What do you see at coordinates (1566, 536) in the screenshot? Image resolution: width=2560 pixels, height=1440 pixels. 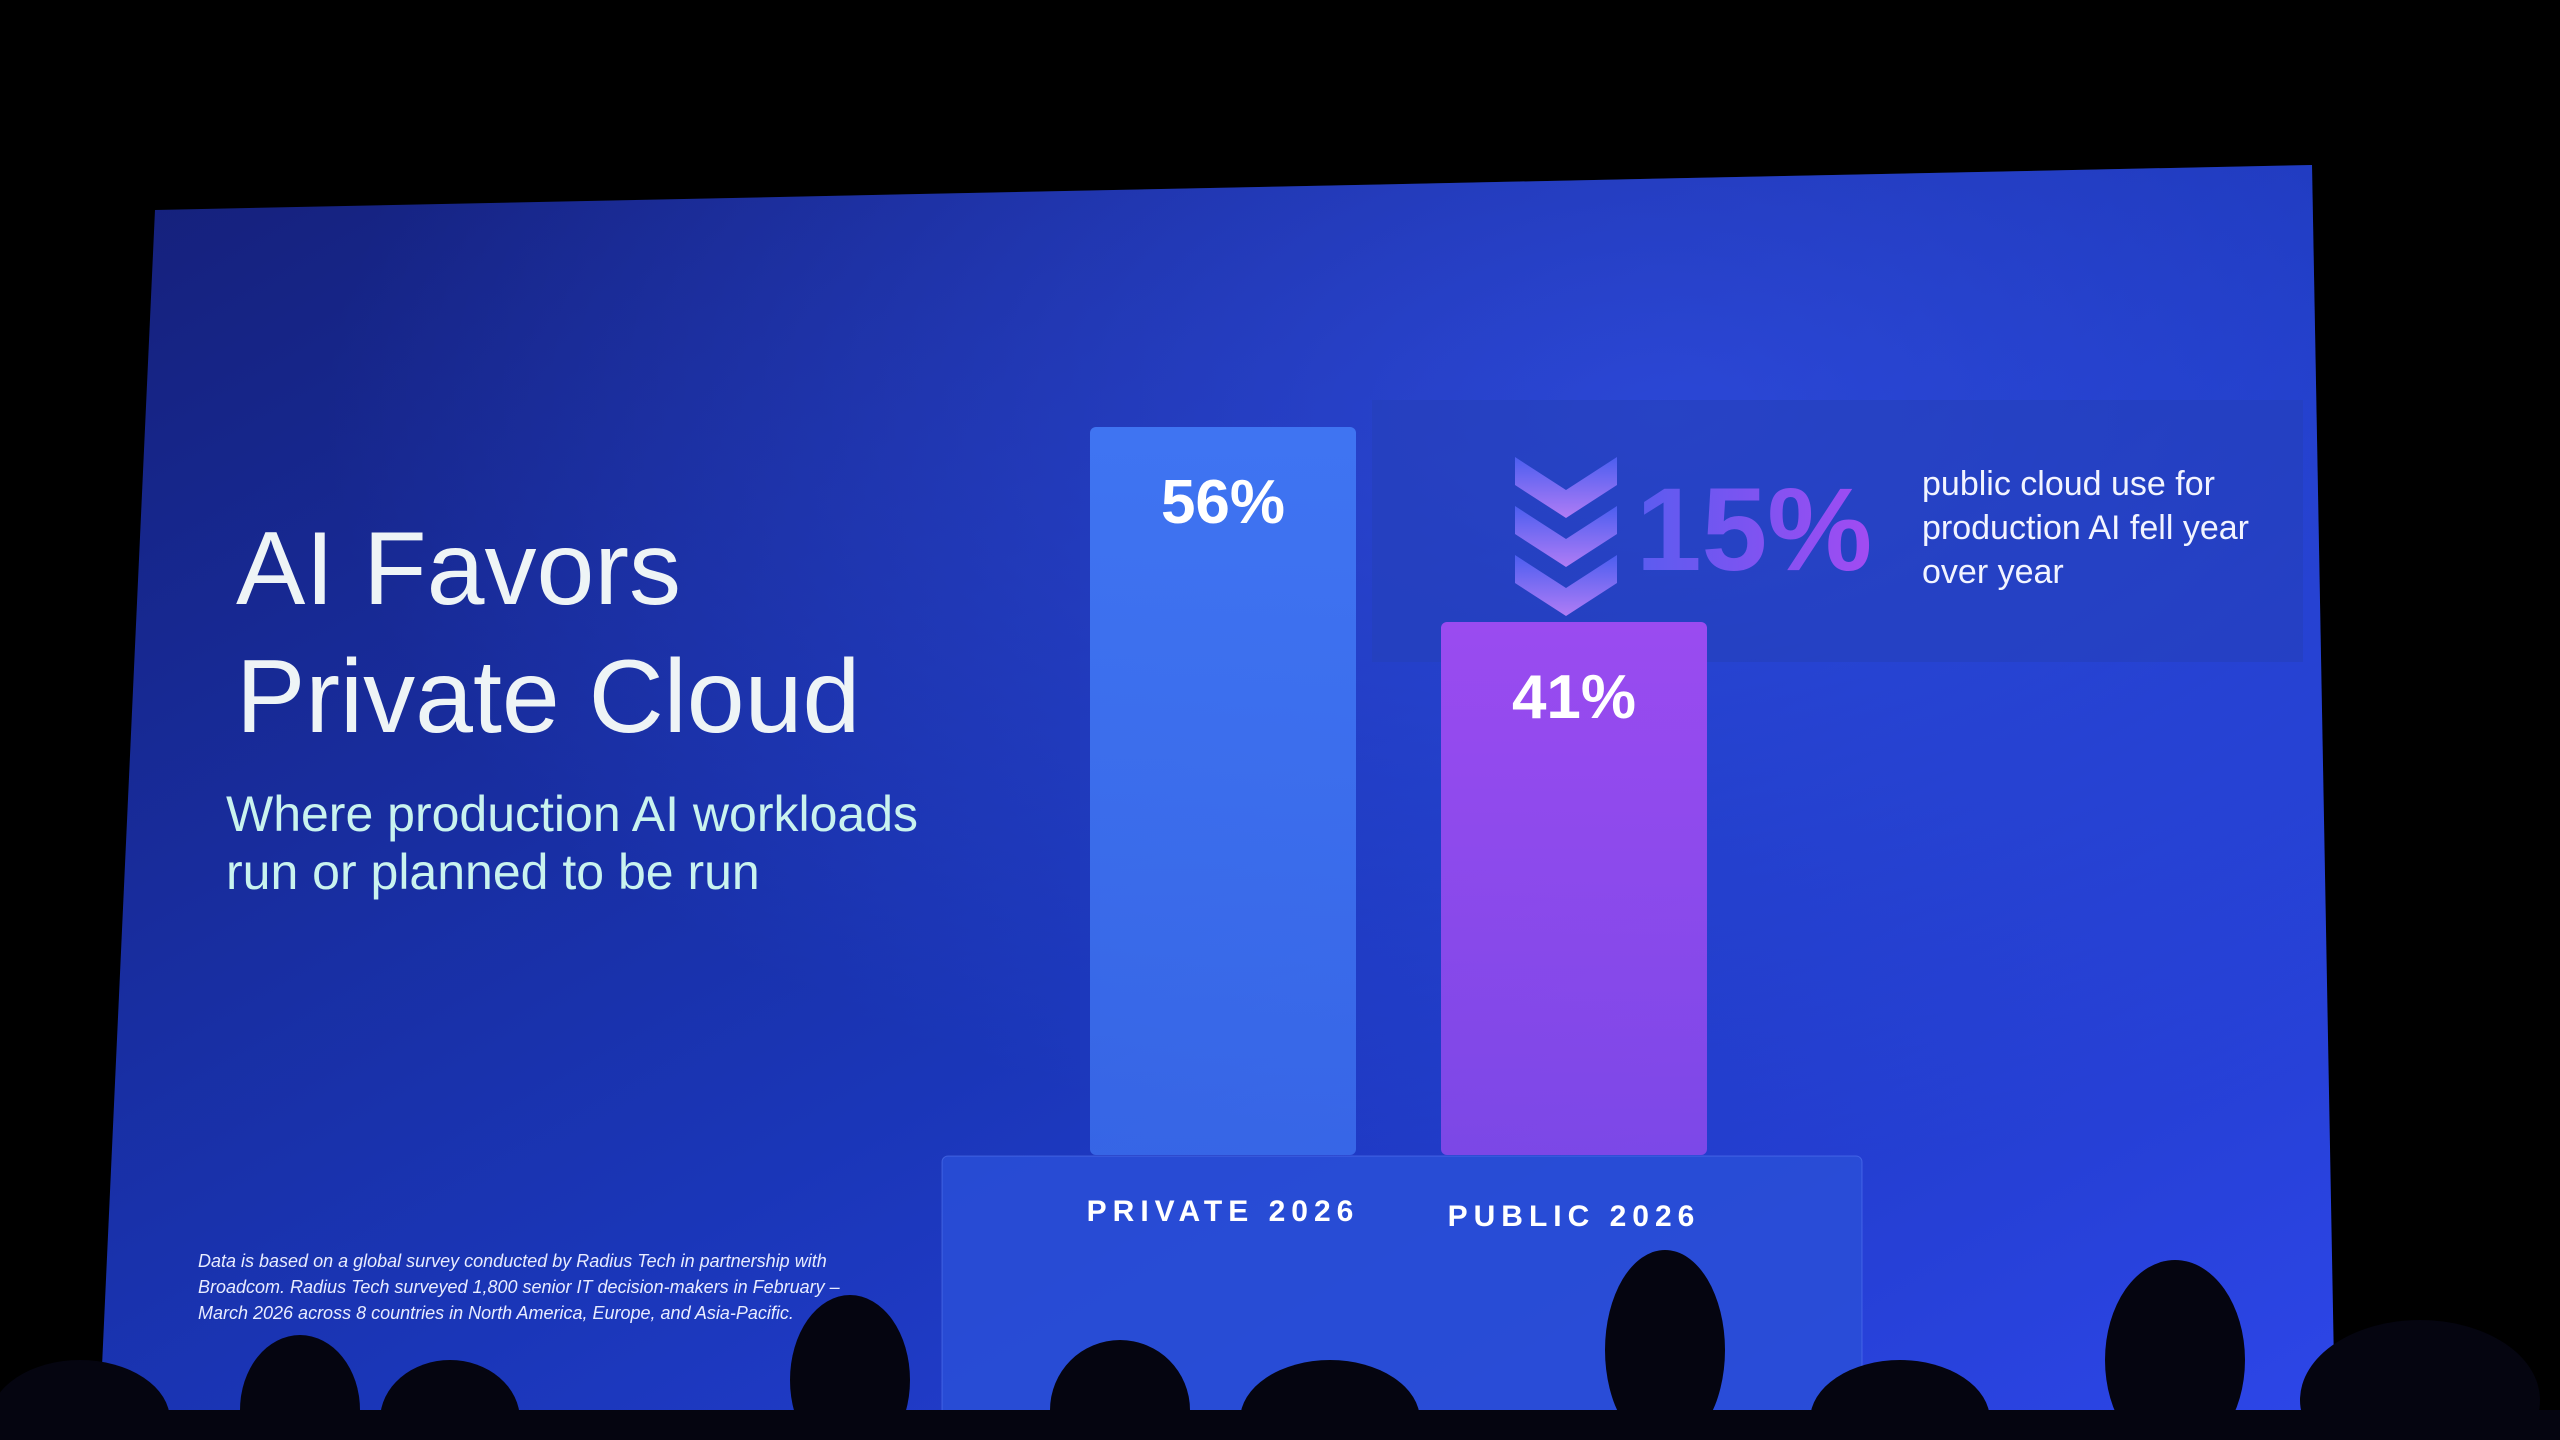 I see `down-chevrons` at bounding box center [1566, 536].